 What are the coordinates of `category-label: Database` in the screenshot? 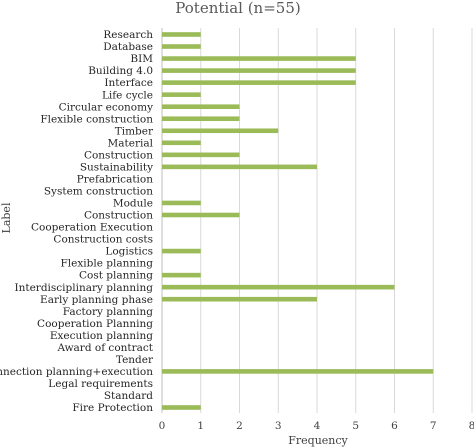 It's located at (128, 47).